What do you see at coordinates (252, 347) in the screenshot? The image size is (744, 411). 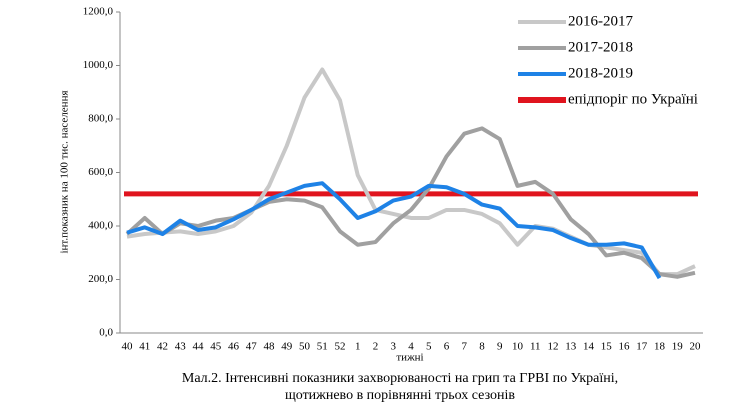 I see `x-tick-label: 47` at bounding box center [252, 347].